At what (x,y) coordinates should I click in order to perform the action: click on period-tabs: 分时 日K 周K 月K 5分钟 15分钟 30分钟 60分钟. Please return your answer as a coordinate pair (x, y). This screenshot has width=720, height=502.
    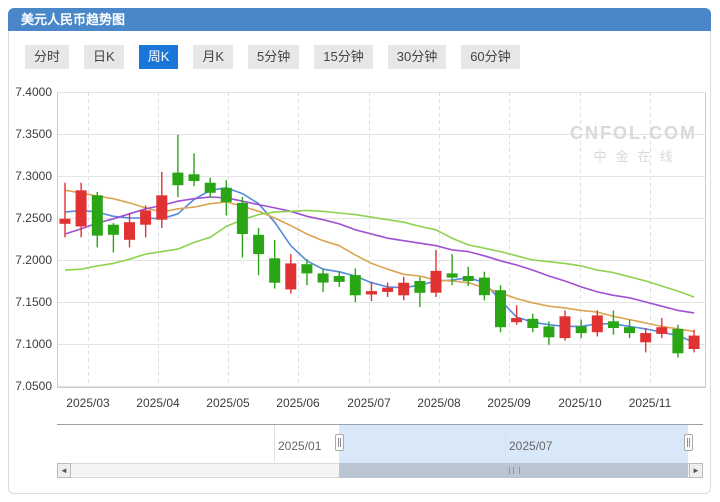
    Looking at the image, I should click on (280, 57).